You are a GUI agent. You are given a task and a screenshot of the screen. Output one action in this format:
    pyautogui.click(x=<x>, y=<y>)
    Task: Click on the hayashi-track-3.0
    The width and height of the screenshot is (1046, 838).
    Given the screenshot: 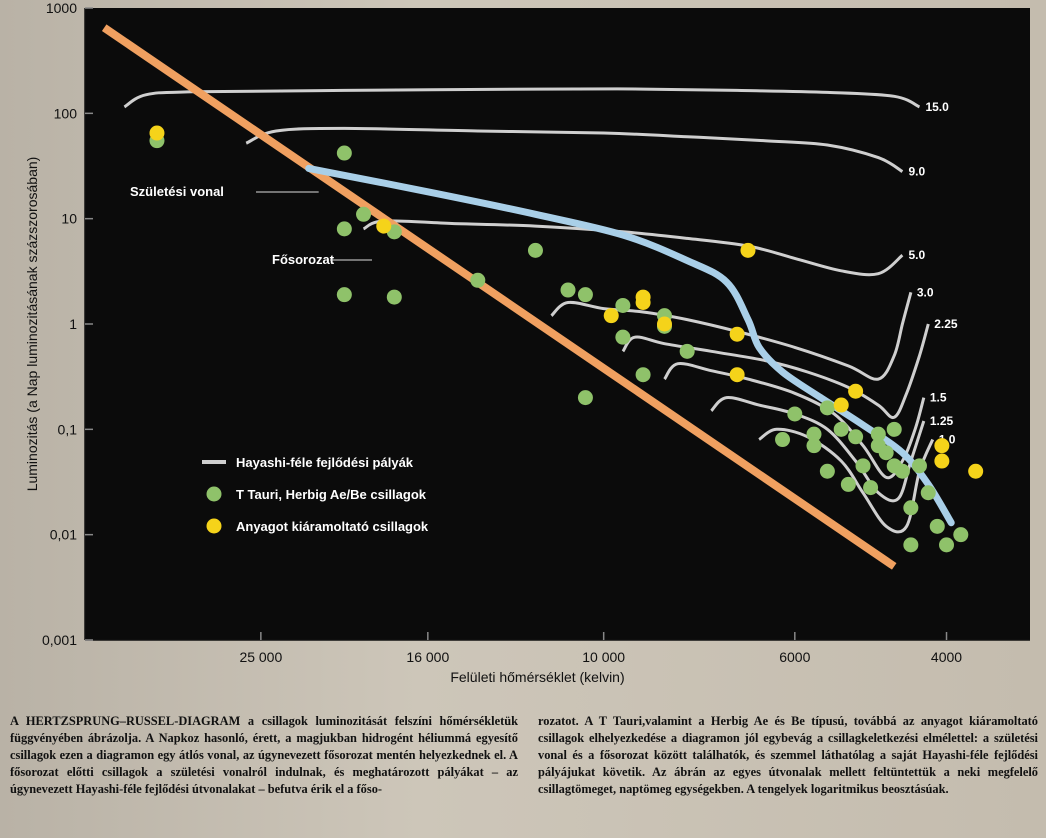 What is the action you would take?
    pyautogui.click(x=731, y=336)
    